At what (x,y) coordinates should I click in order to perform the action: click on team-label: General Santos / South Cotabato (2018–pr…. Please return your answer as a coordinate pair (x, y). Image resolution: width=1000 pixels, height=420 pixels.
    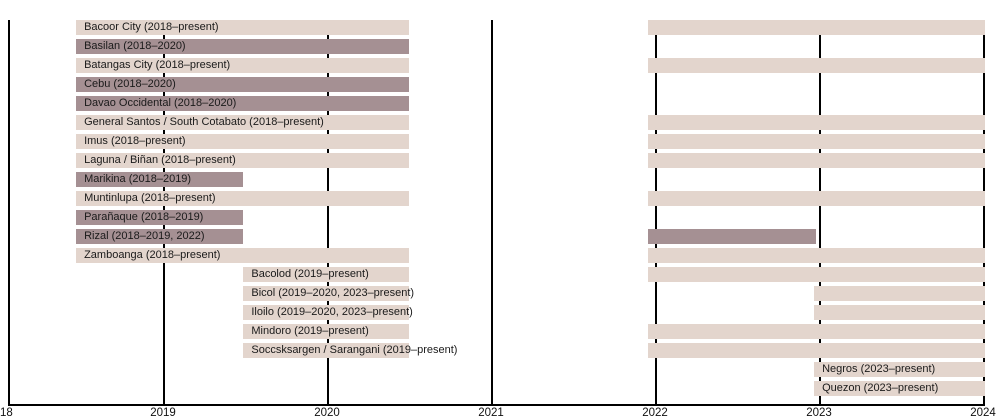
    Looking at the image, I should click on (204, 122).